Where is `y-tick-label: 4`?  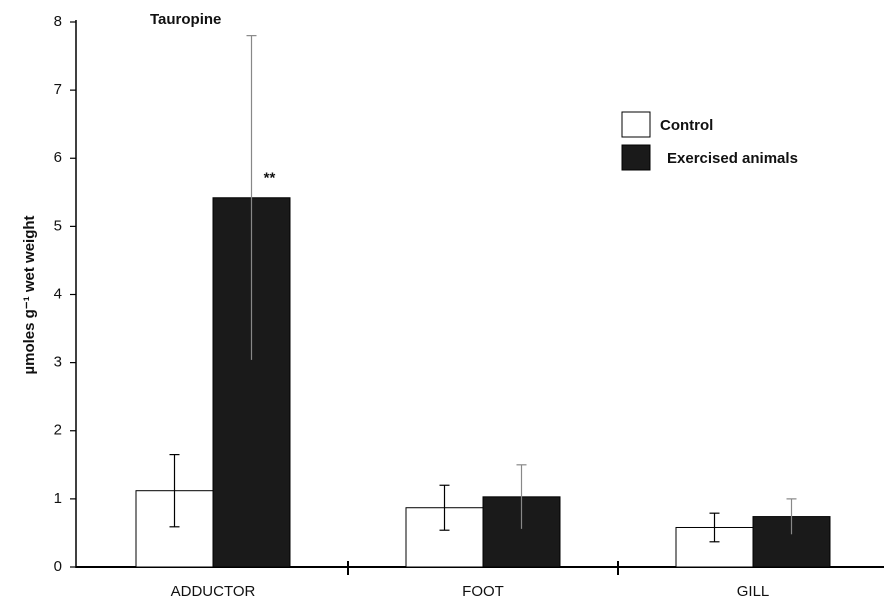 y-tick-label: 4 is located at coordinates (58, 293).